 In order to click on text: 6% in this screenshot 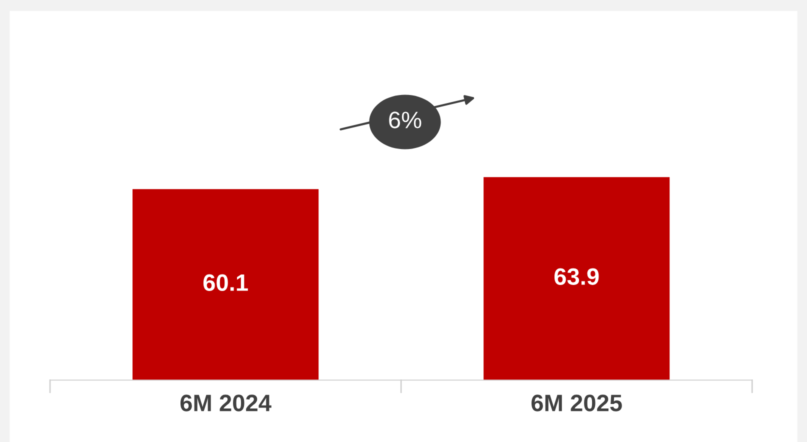, I will do `click(405, 120)`.